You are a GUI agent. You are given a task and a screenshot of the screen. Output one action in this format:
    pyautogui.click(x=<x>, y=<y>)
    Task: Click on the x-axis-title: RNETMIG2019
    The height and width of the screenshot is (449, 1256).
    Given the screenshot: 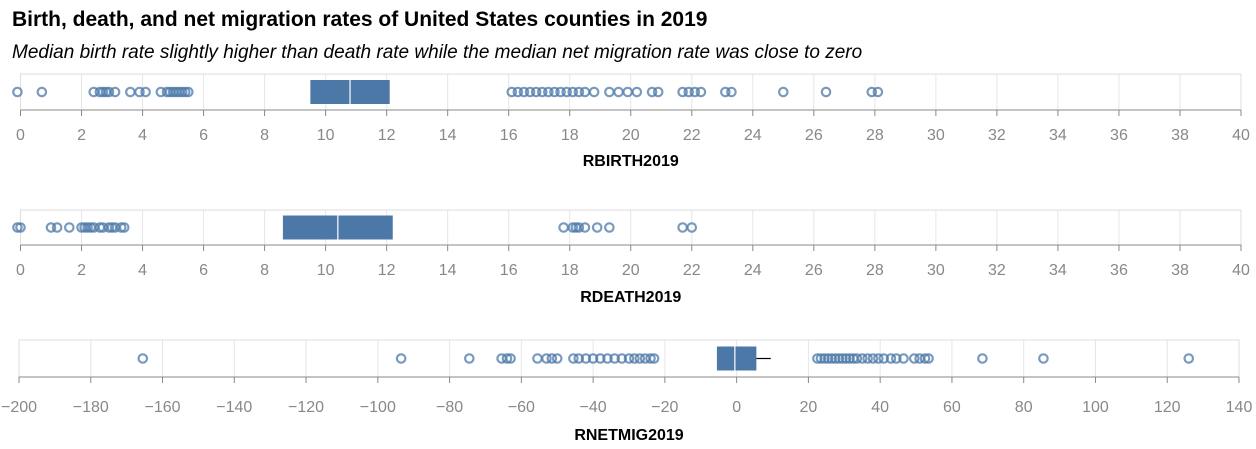 What is the action you would take?
    pyautogui.click(x=628, y=435)
    